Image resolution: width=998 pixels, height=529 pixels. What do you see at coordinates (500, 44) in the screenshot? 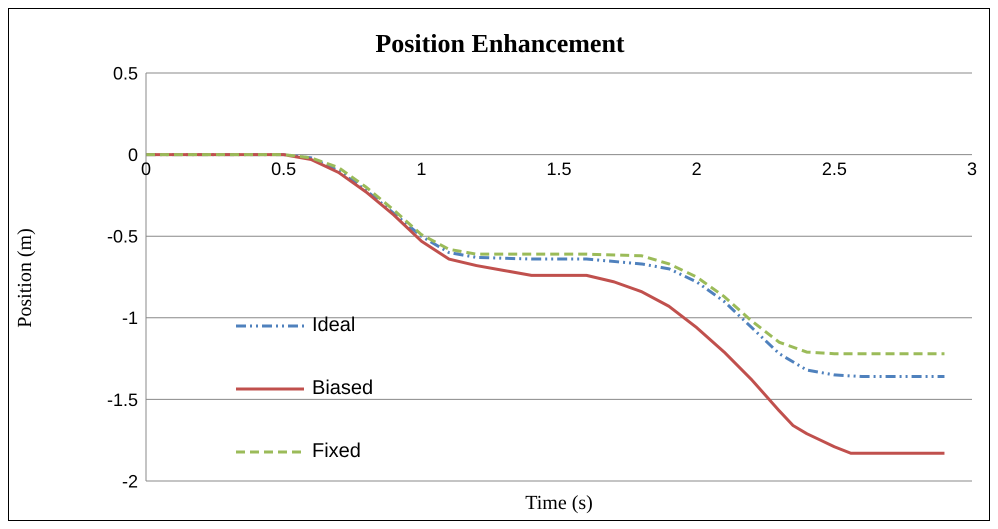
I see `chart-title: Position Enhancement` at bounding box center [500, 44].